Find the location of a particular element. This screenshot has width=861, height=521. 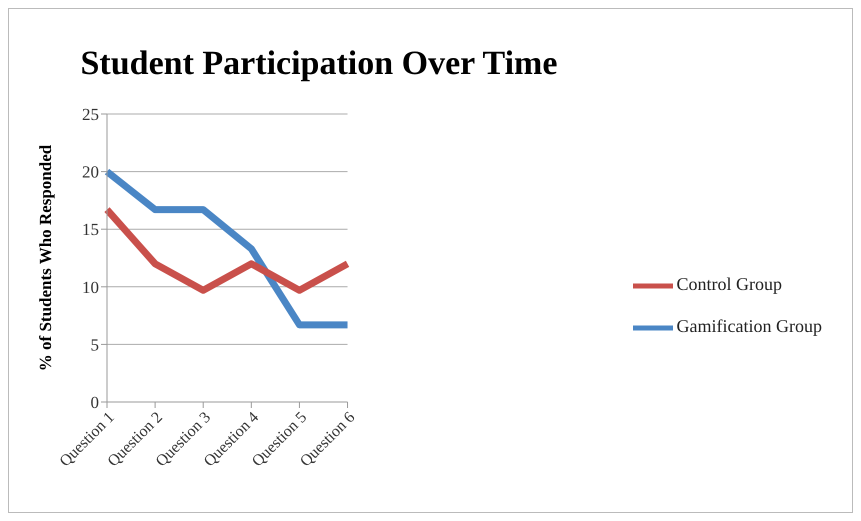

y-tick-label: 25 is located at coordinates (90, 114).